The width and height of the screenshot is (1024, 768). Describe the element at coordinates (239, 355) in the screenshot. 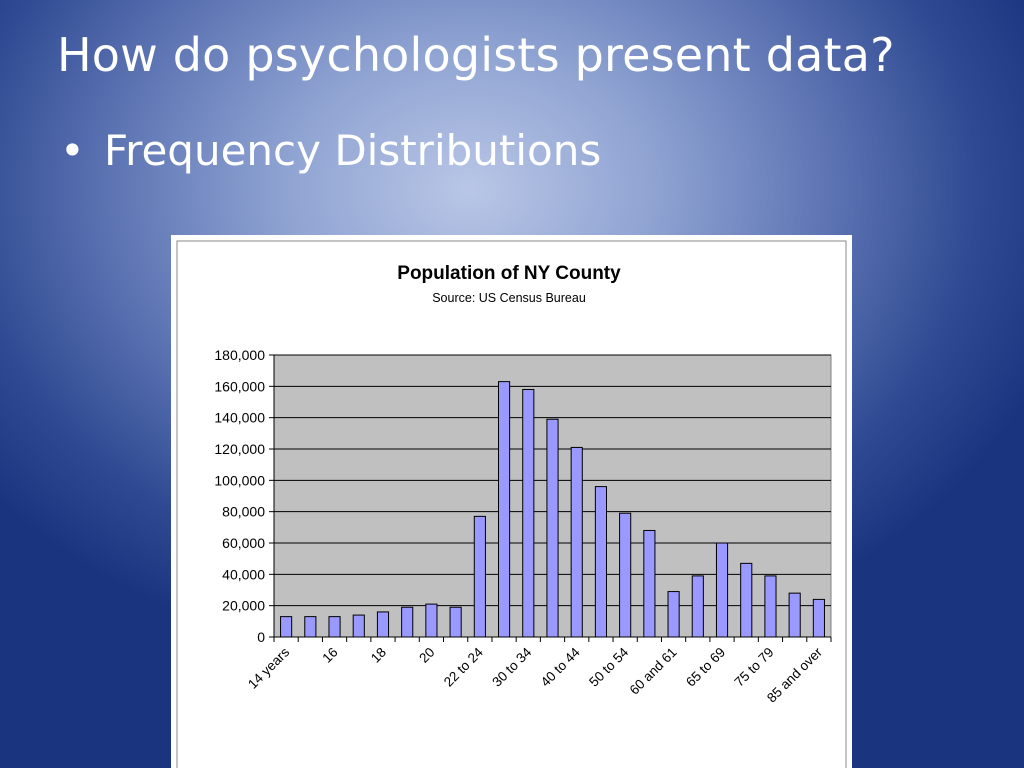

I see `y-tick-label: 180,000` at that location.